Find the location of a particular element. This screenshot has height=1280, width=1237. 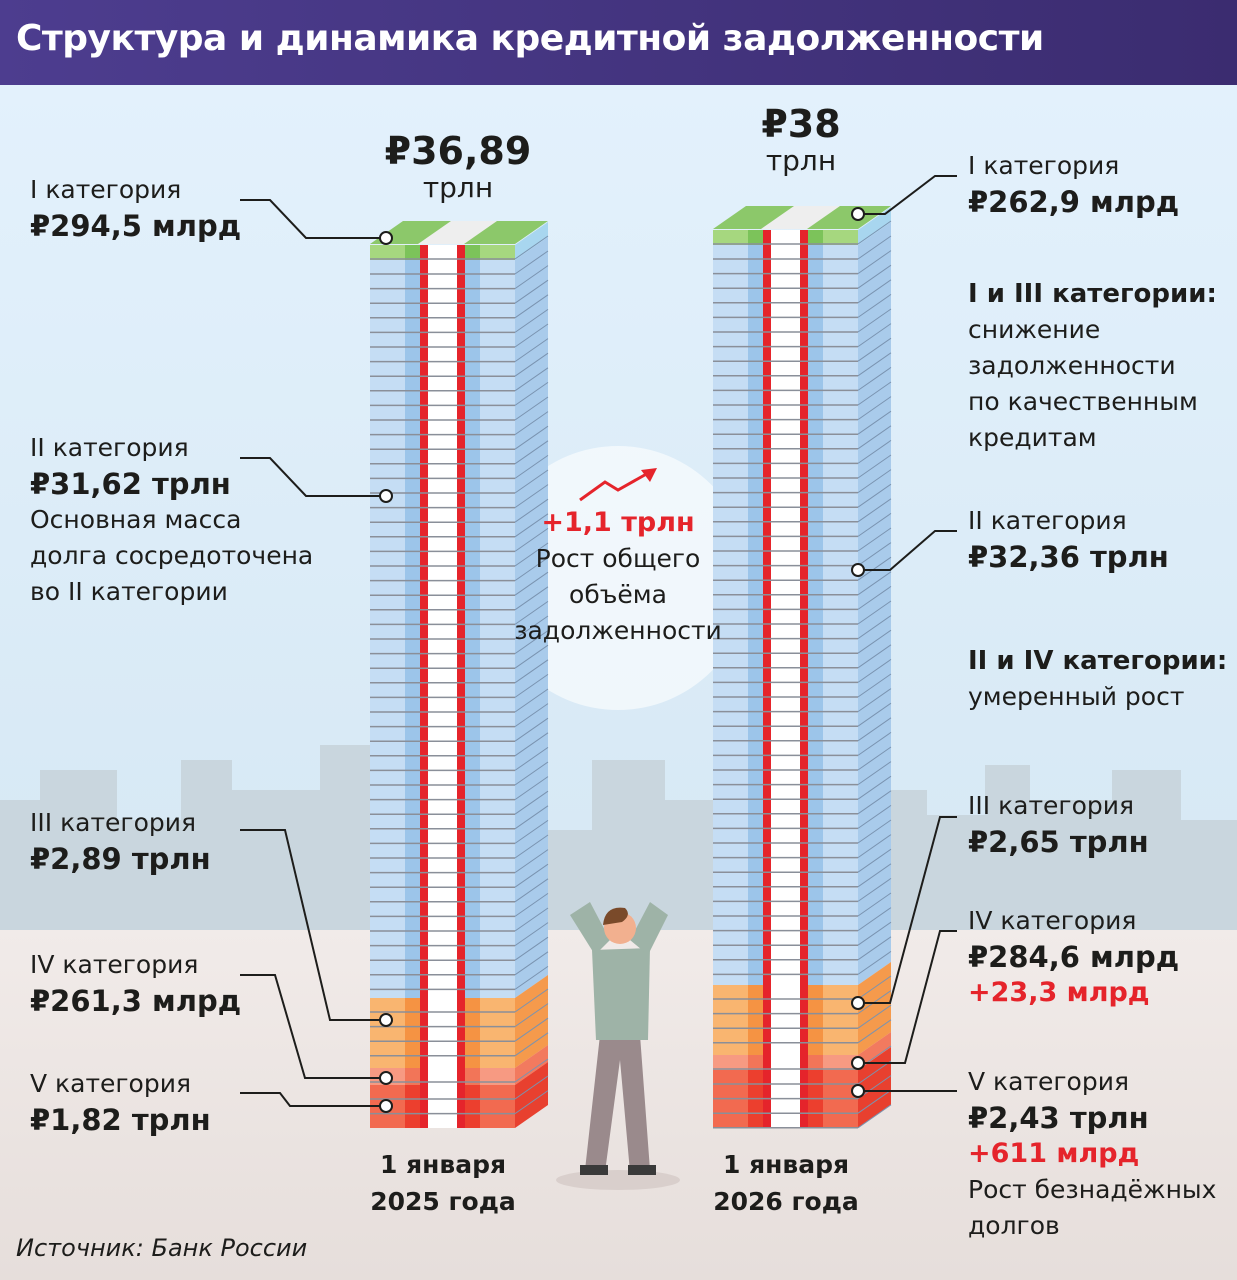

label-left-cat4: IV категория ₽261,3 млрд is located at coordinates (135, 983).